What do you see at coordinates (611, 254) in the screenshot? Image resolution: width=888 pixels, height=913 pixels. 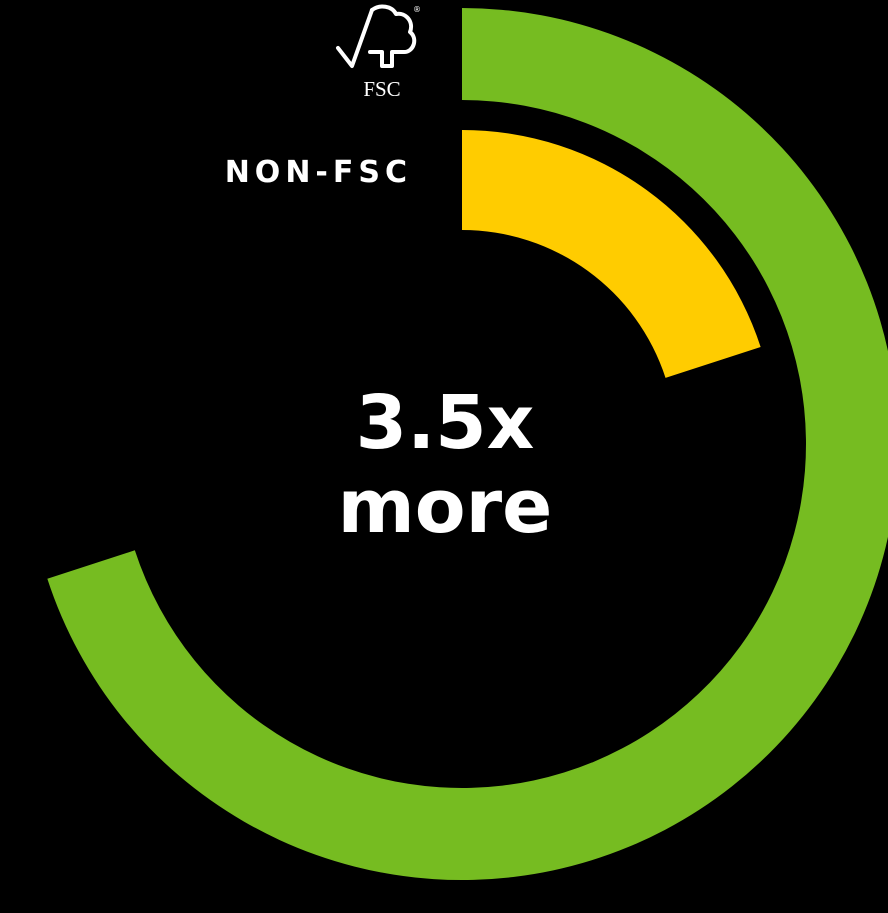 I see `radial-bar` at bounding box center [611, 254].